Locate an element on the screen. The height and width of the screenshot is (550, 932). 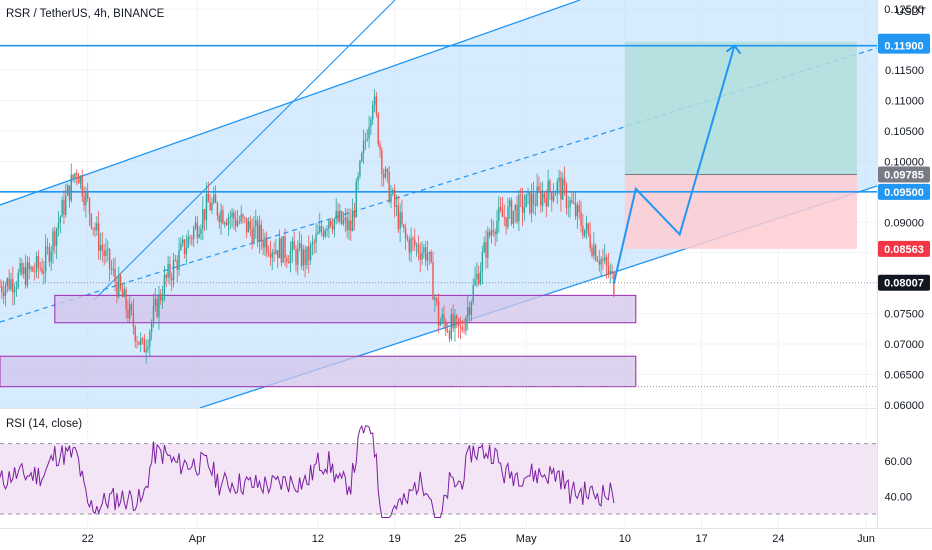
time-tick-label: Jun is located at coordinates (866, 539).